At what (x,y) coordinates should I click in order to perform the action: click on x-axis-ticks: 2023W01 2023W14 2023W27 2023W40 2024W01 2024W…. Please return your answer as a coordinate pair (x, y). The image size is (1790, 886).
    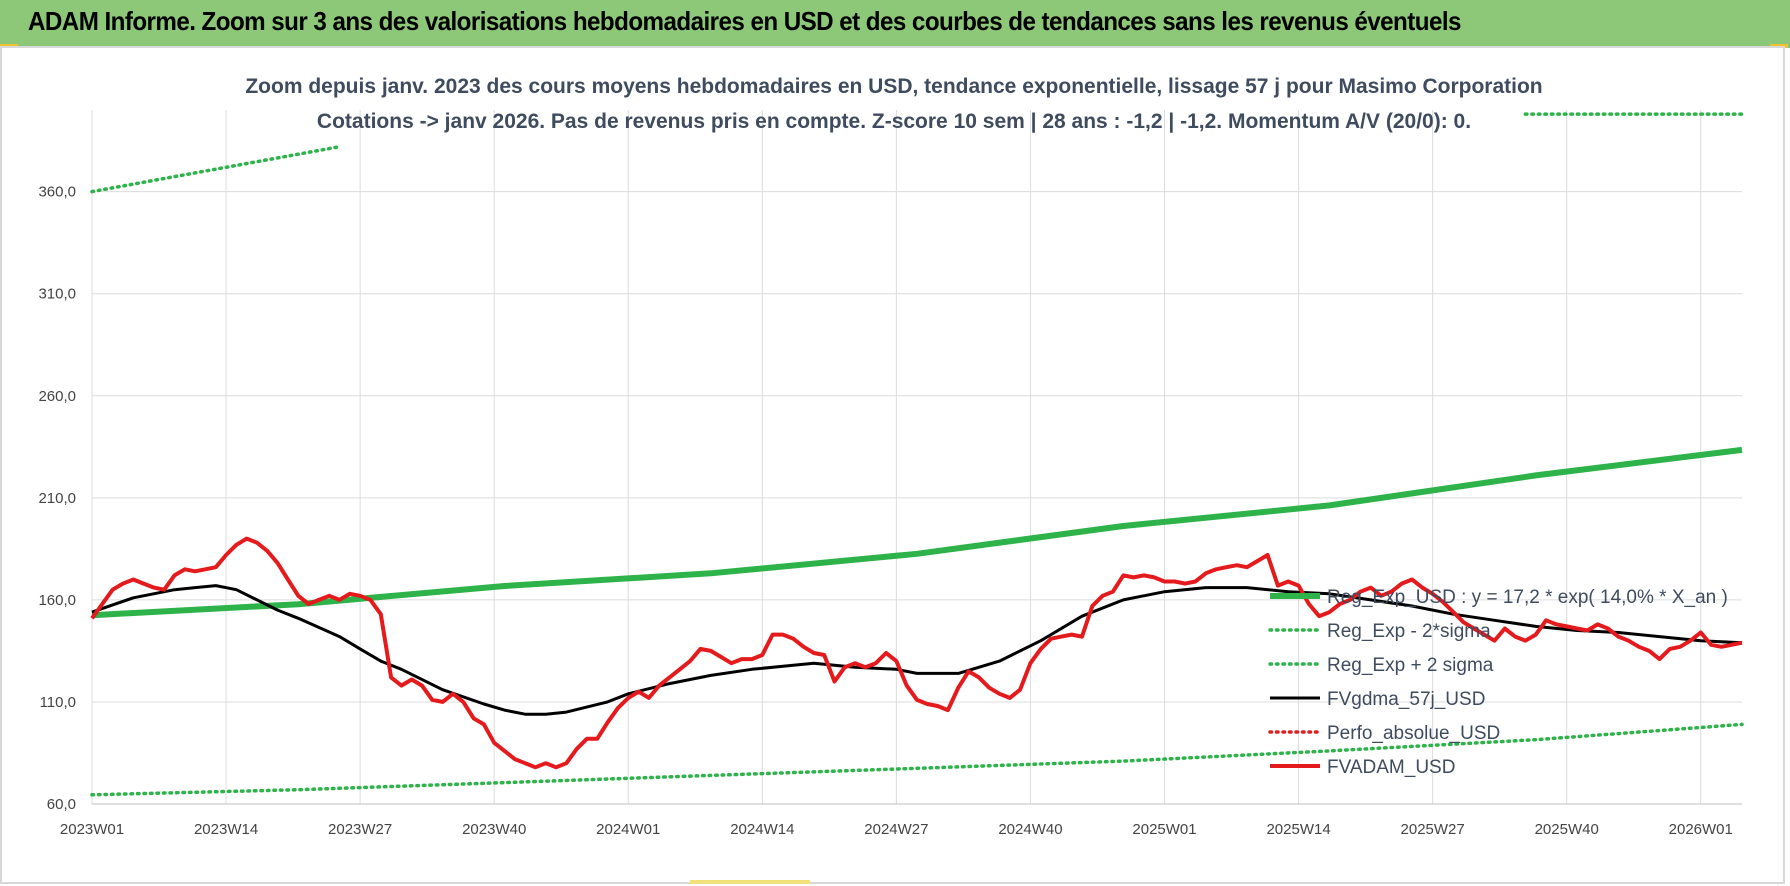
    Looking at the image, I should click on (896, 829).